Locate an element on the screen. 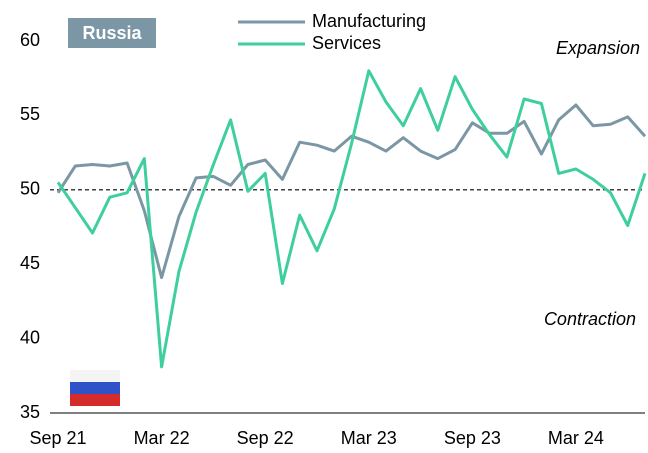  legend-label: Services is located at coordinates (346, 43).